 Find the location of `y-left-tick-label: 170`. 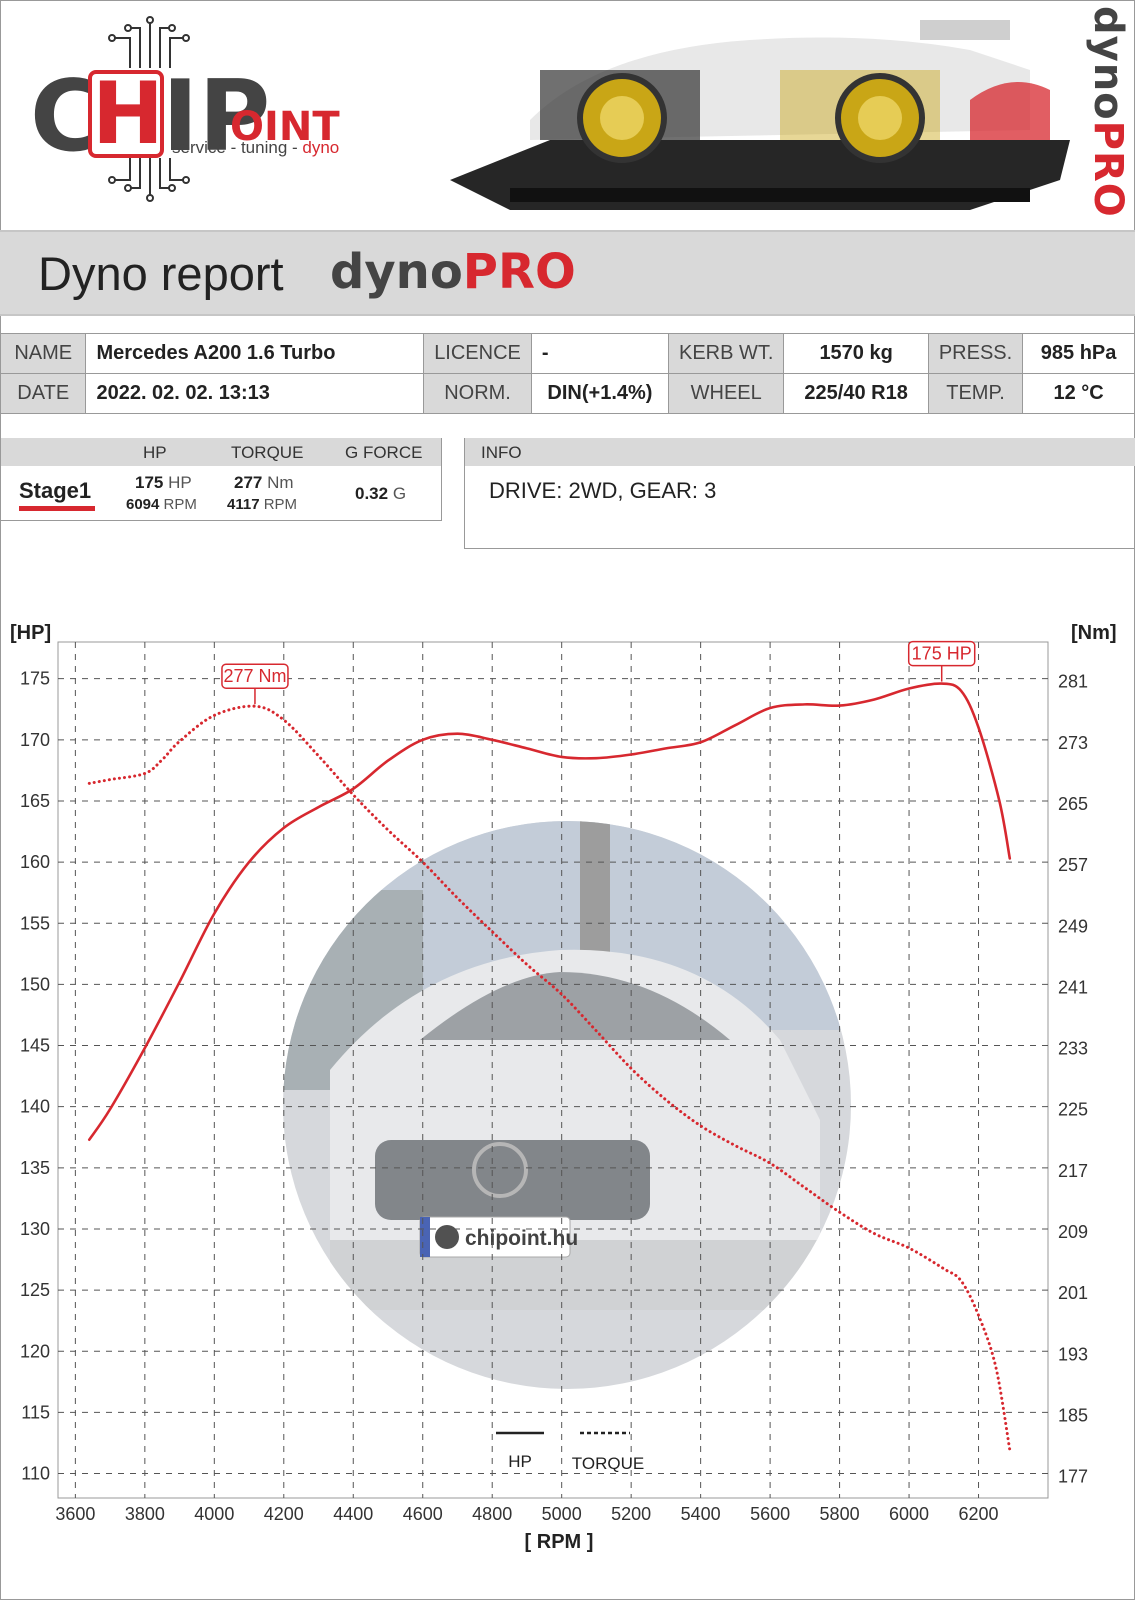

y-left-tick-label: 170 is located at coordinates (35, 740).